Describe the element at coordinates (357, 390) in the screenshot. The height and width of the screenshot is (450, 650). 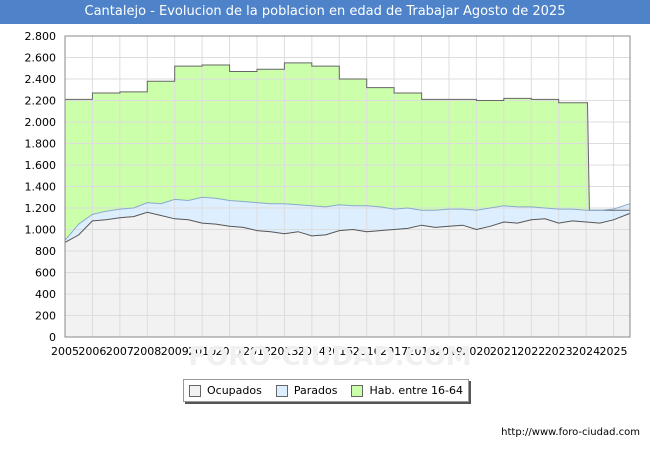
I see `legend-swatch-hab` at that location.